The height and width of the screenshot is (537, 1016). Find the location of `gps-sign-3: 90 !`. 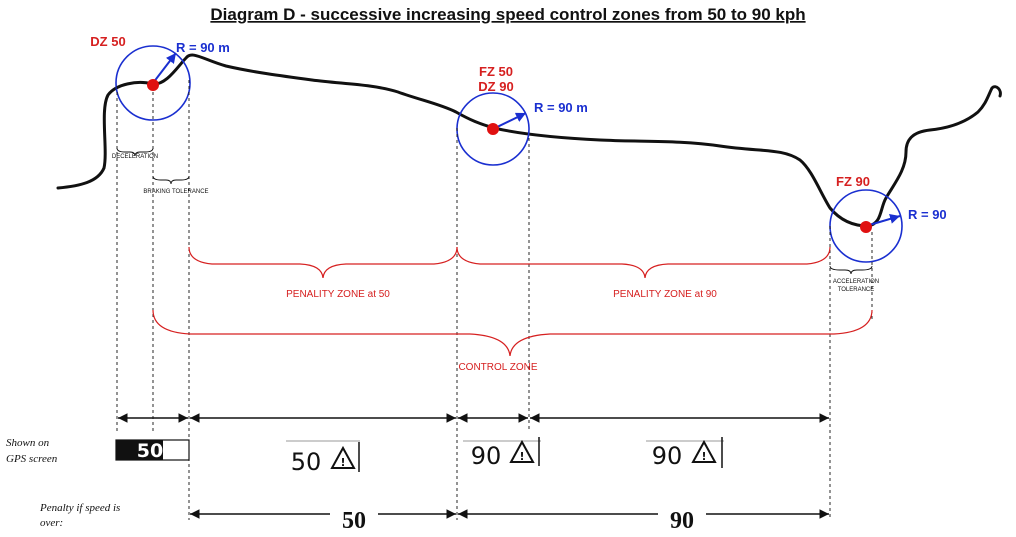

gps-sign-3: 90 ! is located at coordinates (502, 453).